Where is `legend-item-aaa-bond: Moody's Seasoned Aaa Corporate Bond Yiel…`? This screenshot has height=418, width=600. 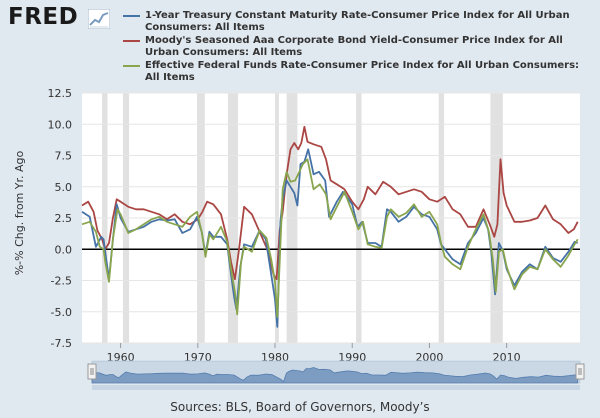
legend-item-aaa-bond: Moody's Seasoned Aaa Corporate Bond Yiel… is located at coordinates (356, 47).